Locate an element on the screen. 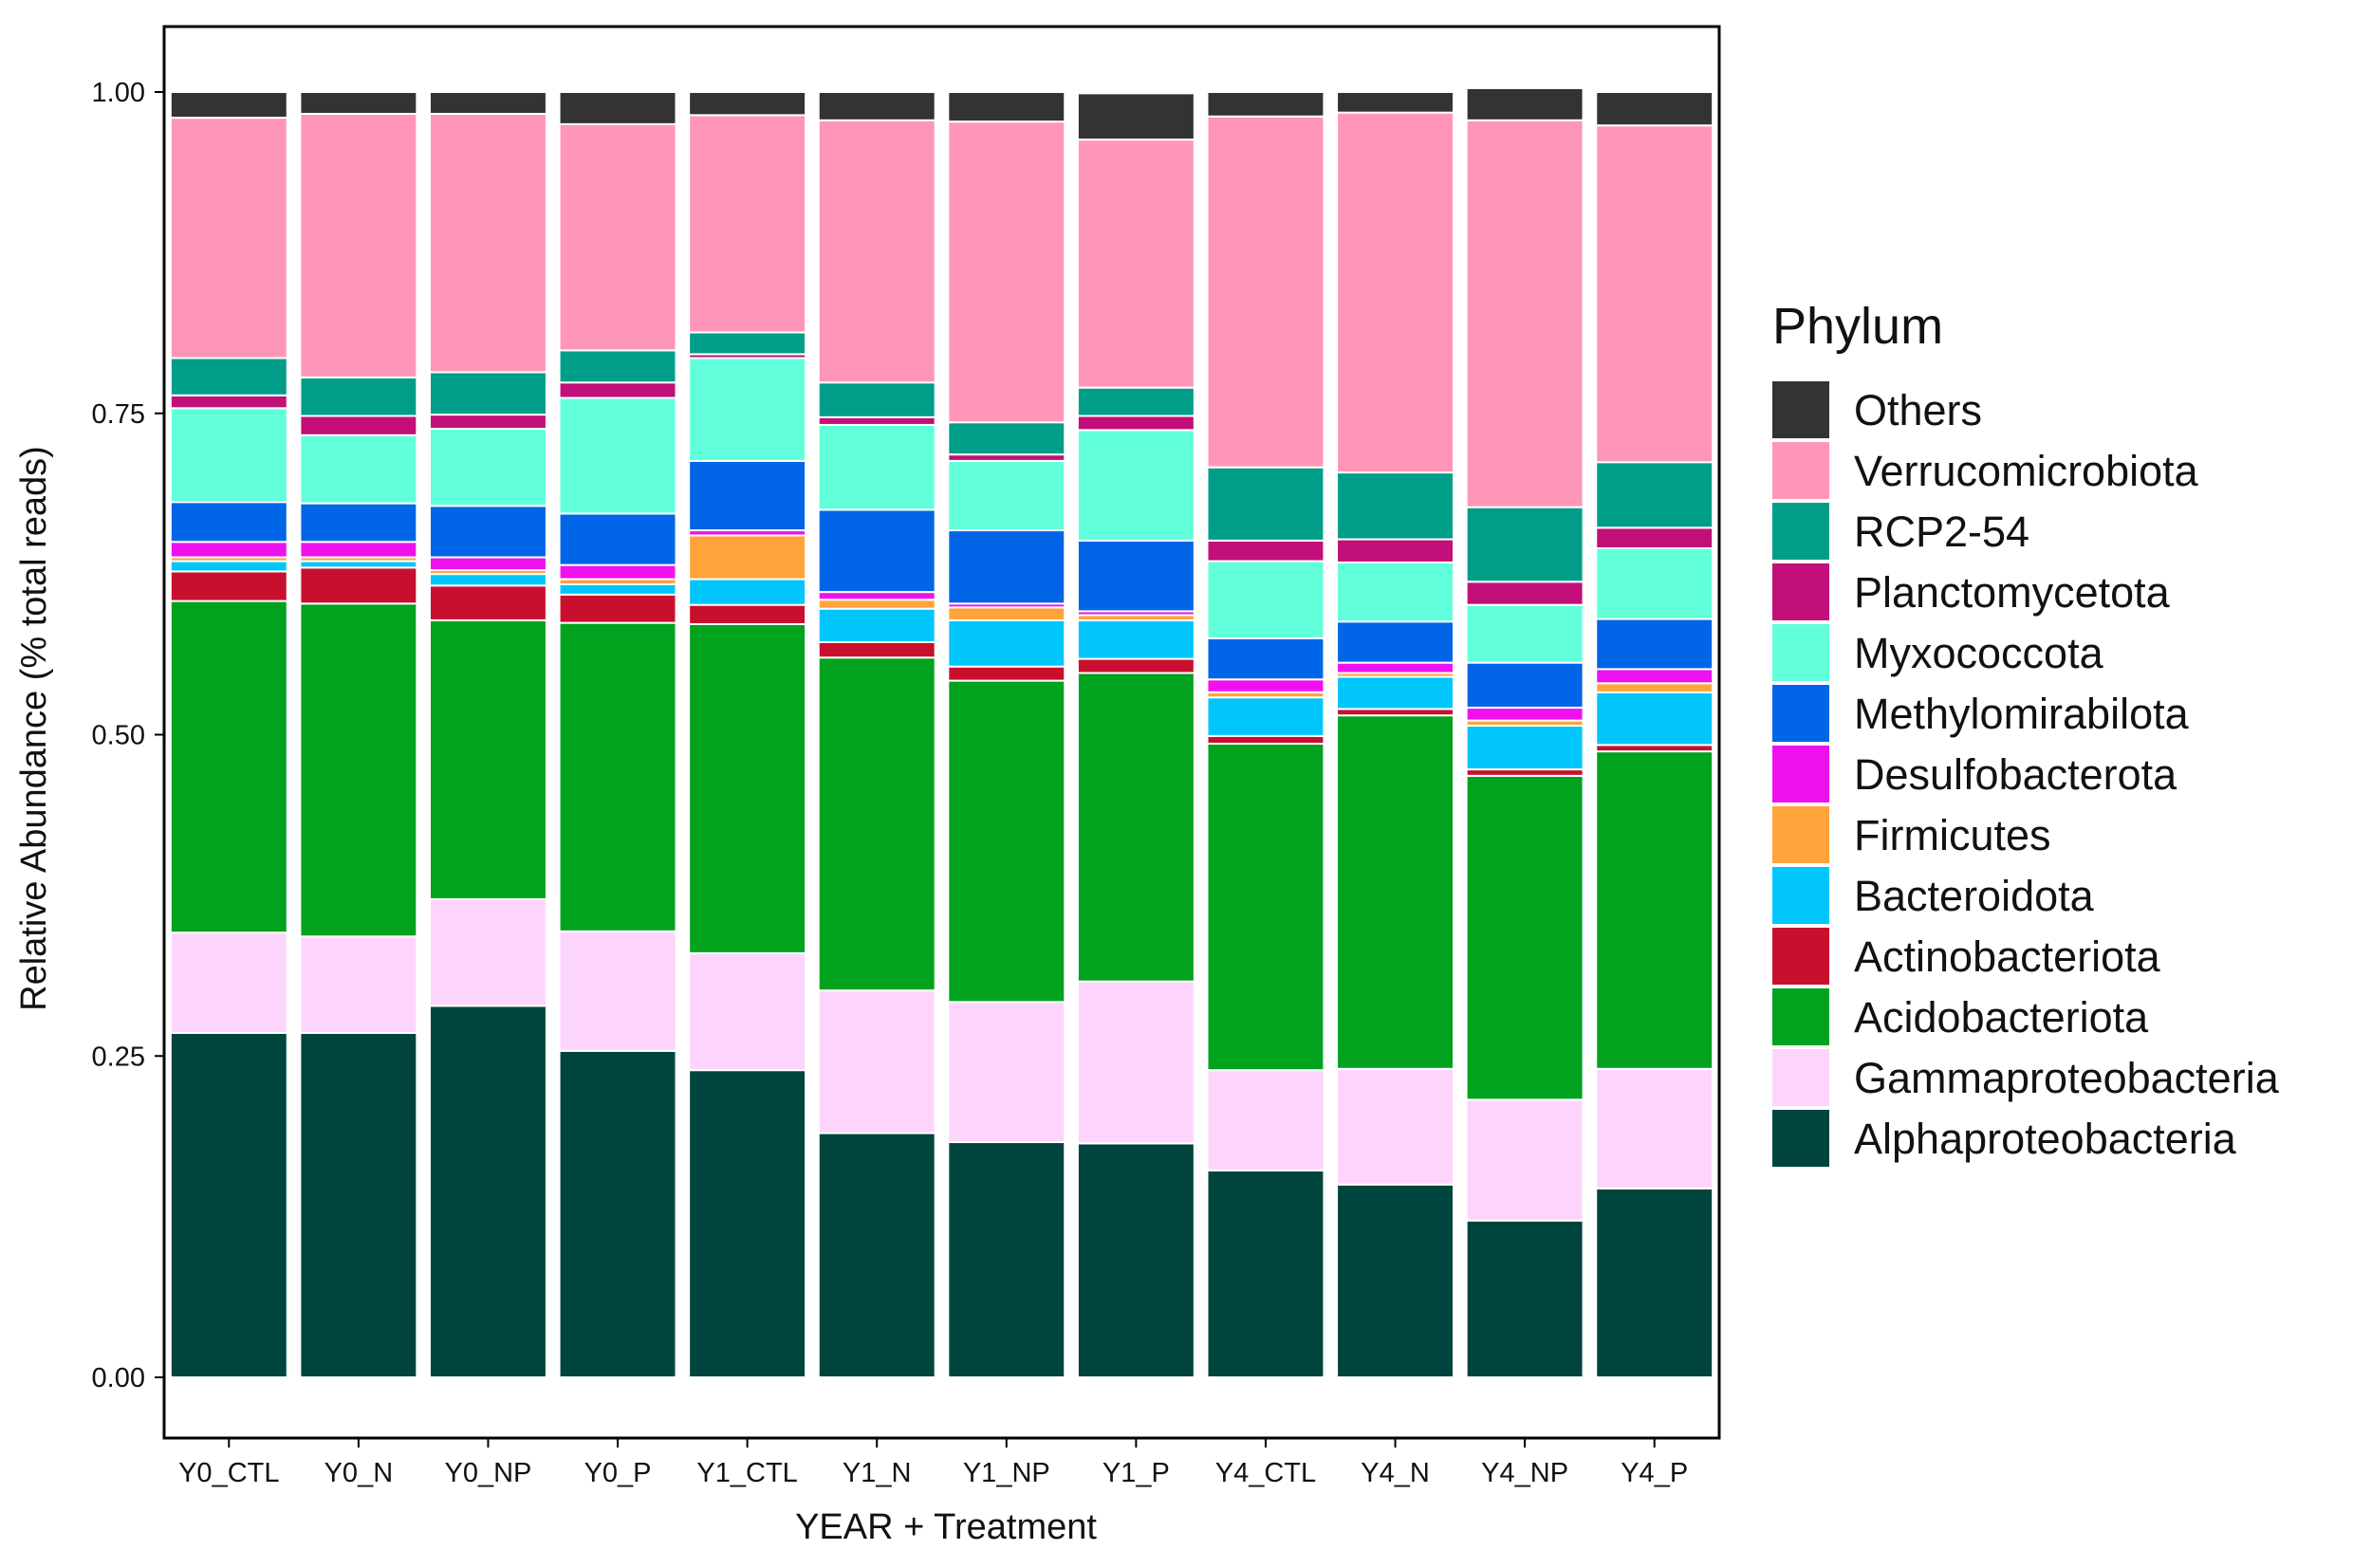  bar-segment-myxococcota-y0_ctl is located at coordinates (228, 456).